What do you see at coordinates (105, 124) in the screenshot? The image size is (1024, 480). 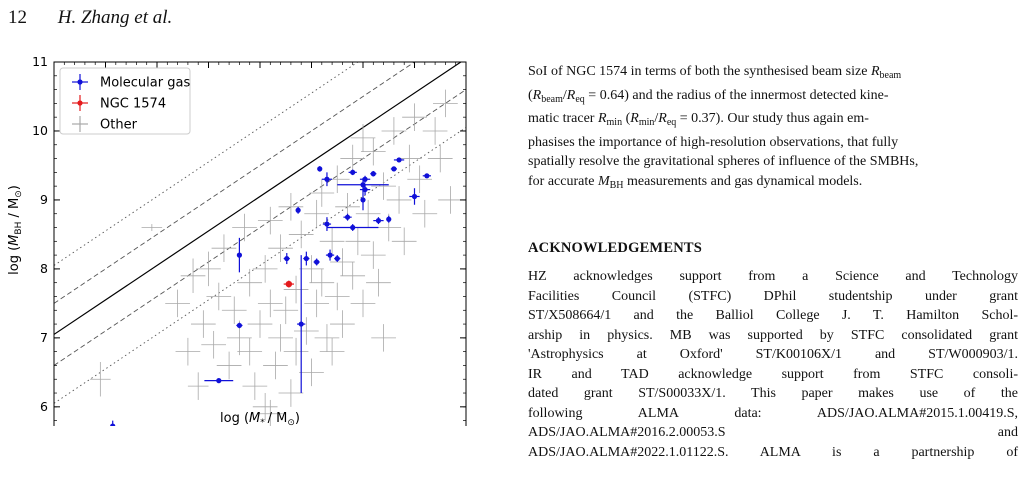 I see `legend-item-other: Other` at bounding box center [105, 124].